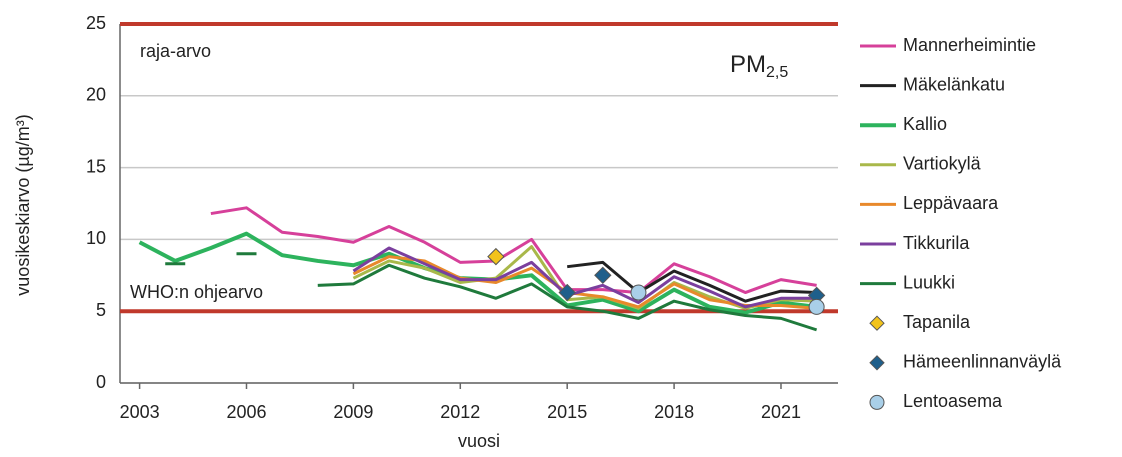  Describe the element at coordinates (175, 51) in the screenshot. I see `reference-label: raja-arvo` at that location.